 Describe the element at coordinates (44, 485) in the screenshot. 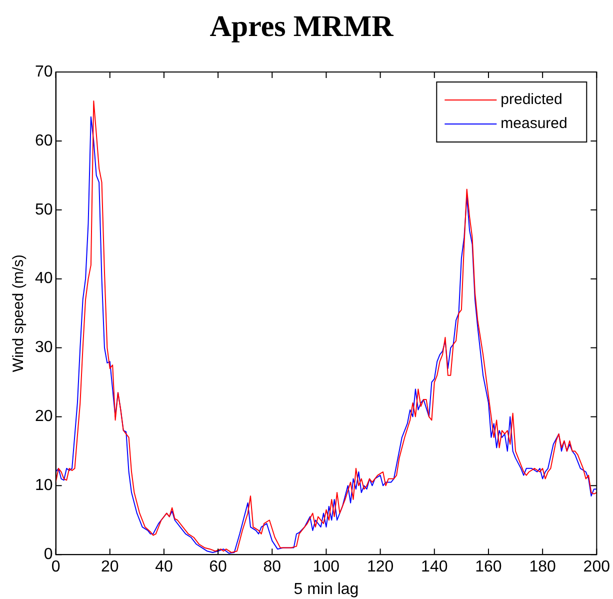

I see `y-tick-label: 10` at that location.